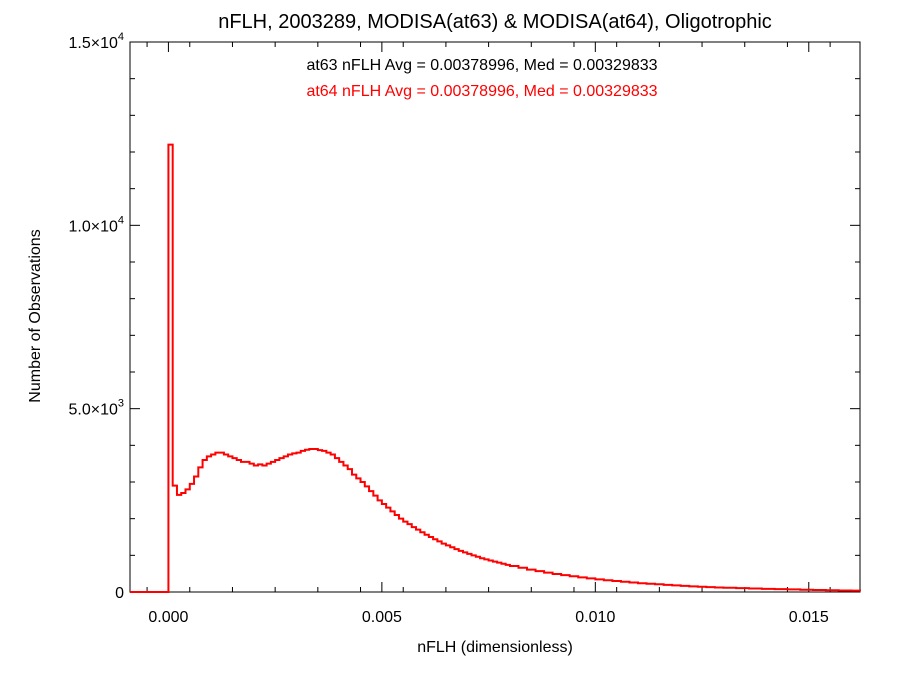  Describe the element at coordinates (382, 617) in the screenshot. I see `x-tick-label: 0.005` at that location.